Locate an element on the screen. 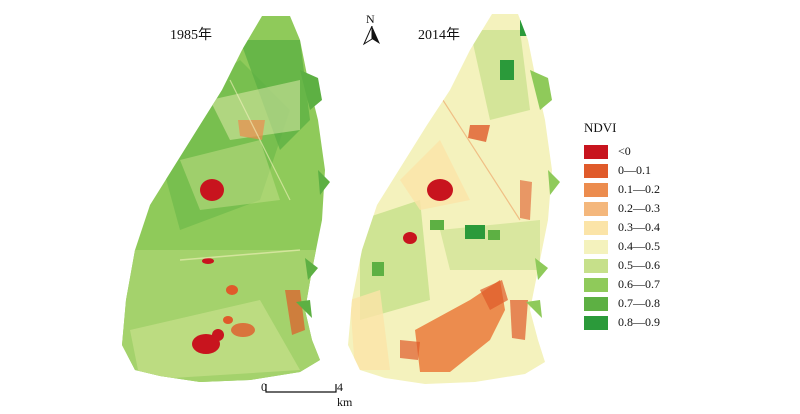 The image size is (800, 414). legend-item: 0.3—0.4 is located at coordinates (622, 227).